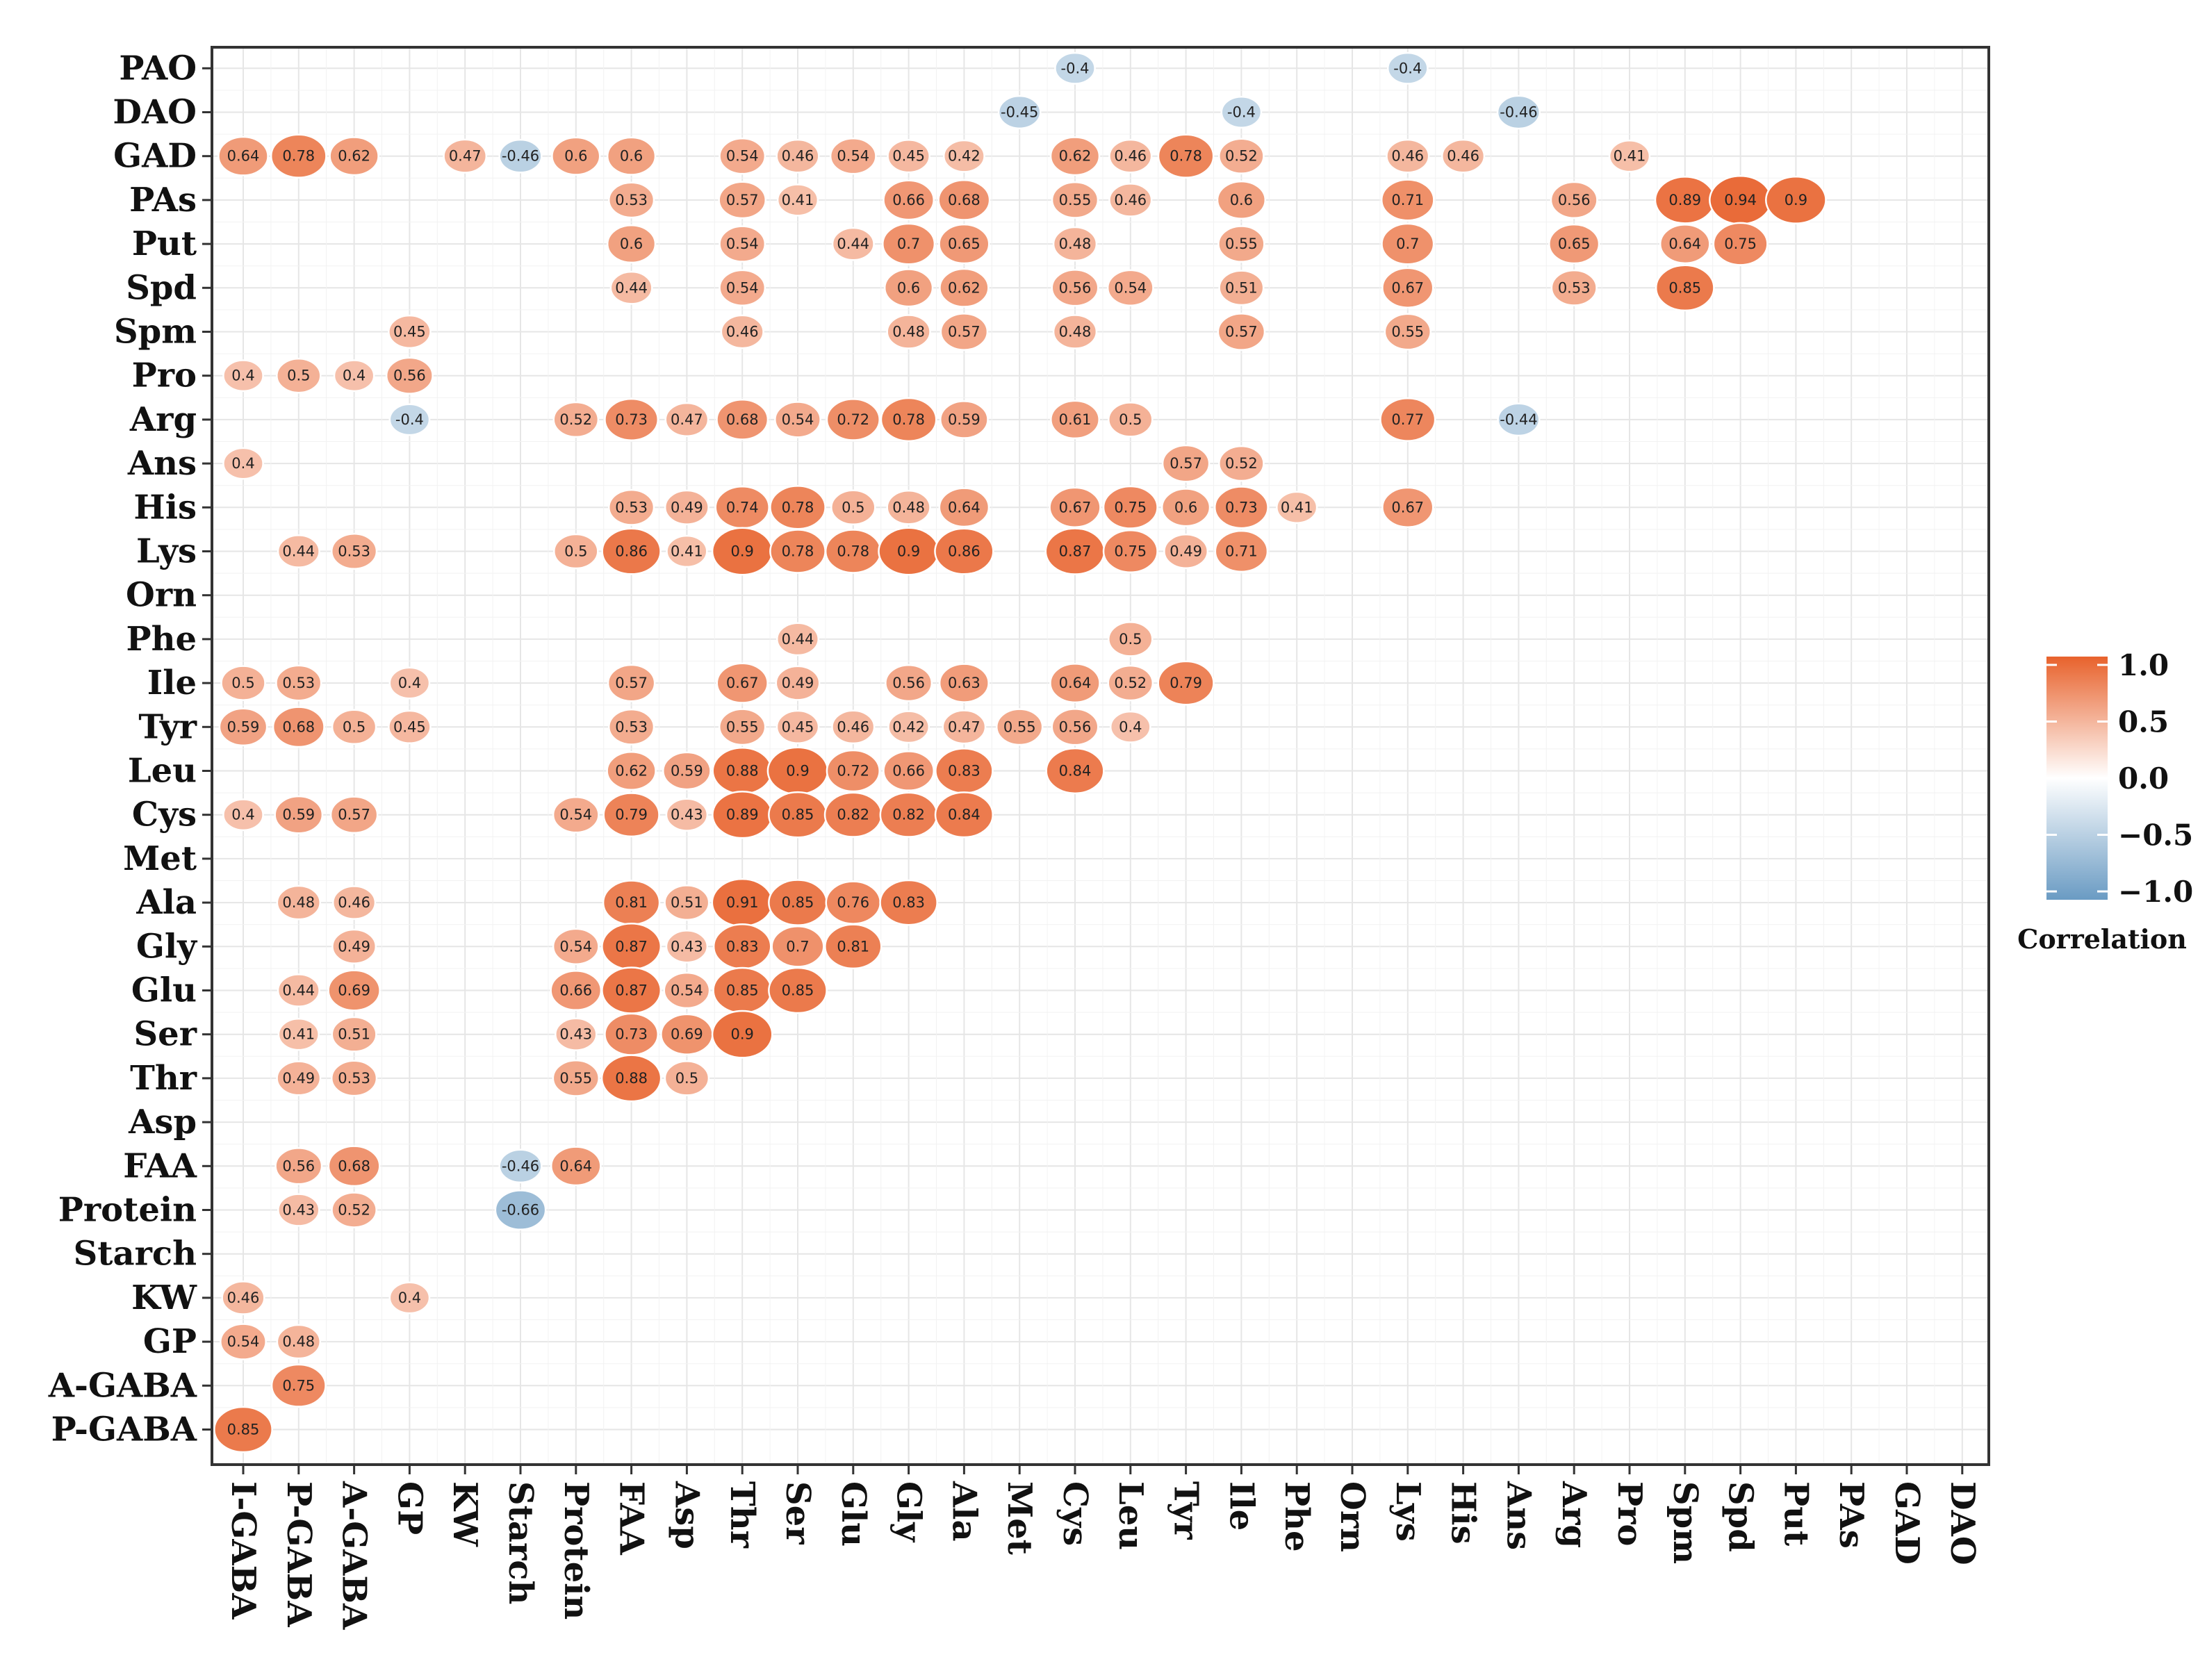  Describe the element at coordinates (854, 902) in the screenshot. I see `cell-ala-glu: 0.76` at that location.